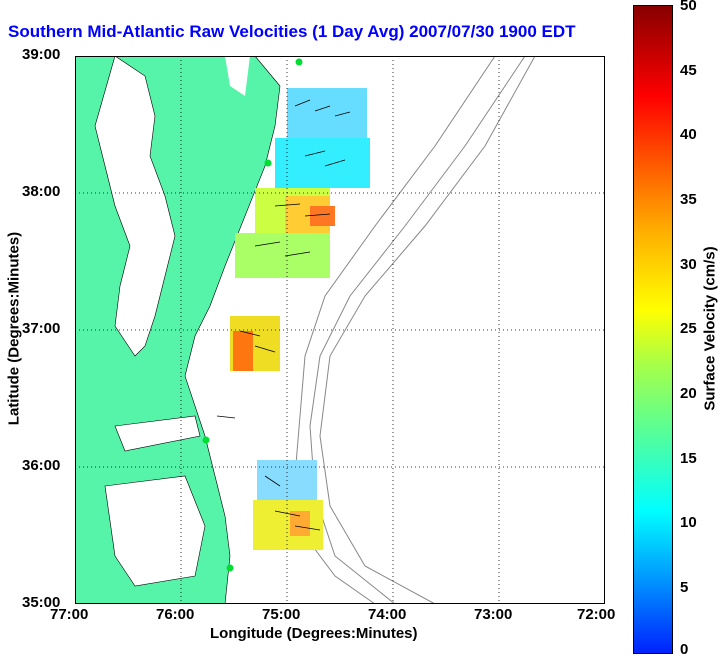  Describe the element at coordinates (314, 633) in the screenshot. I see `x-axis-label: Longitude (Degrees:Minutes)` at that location.